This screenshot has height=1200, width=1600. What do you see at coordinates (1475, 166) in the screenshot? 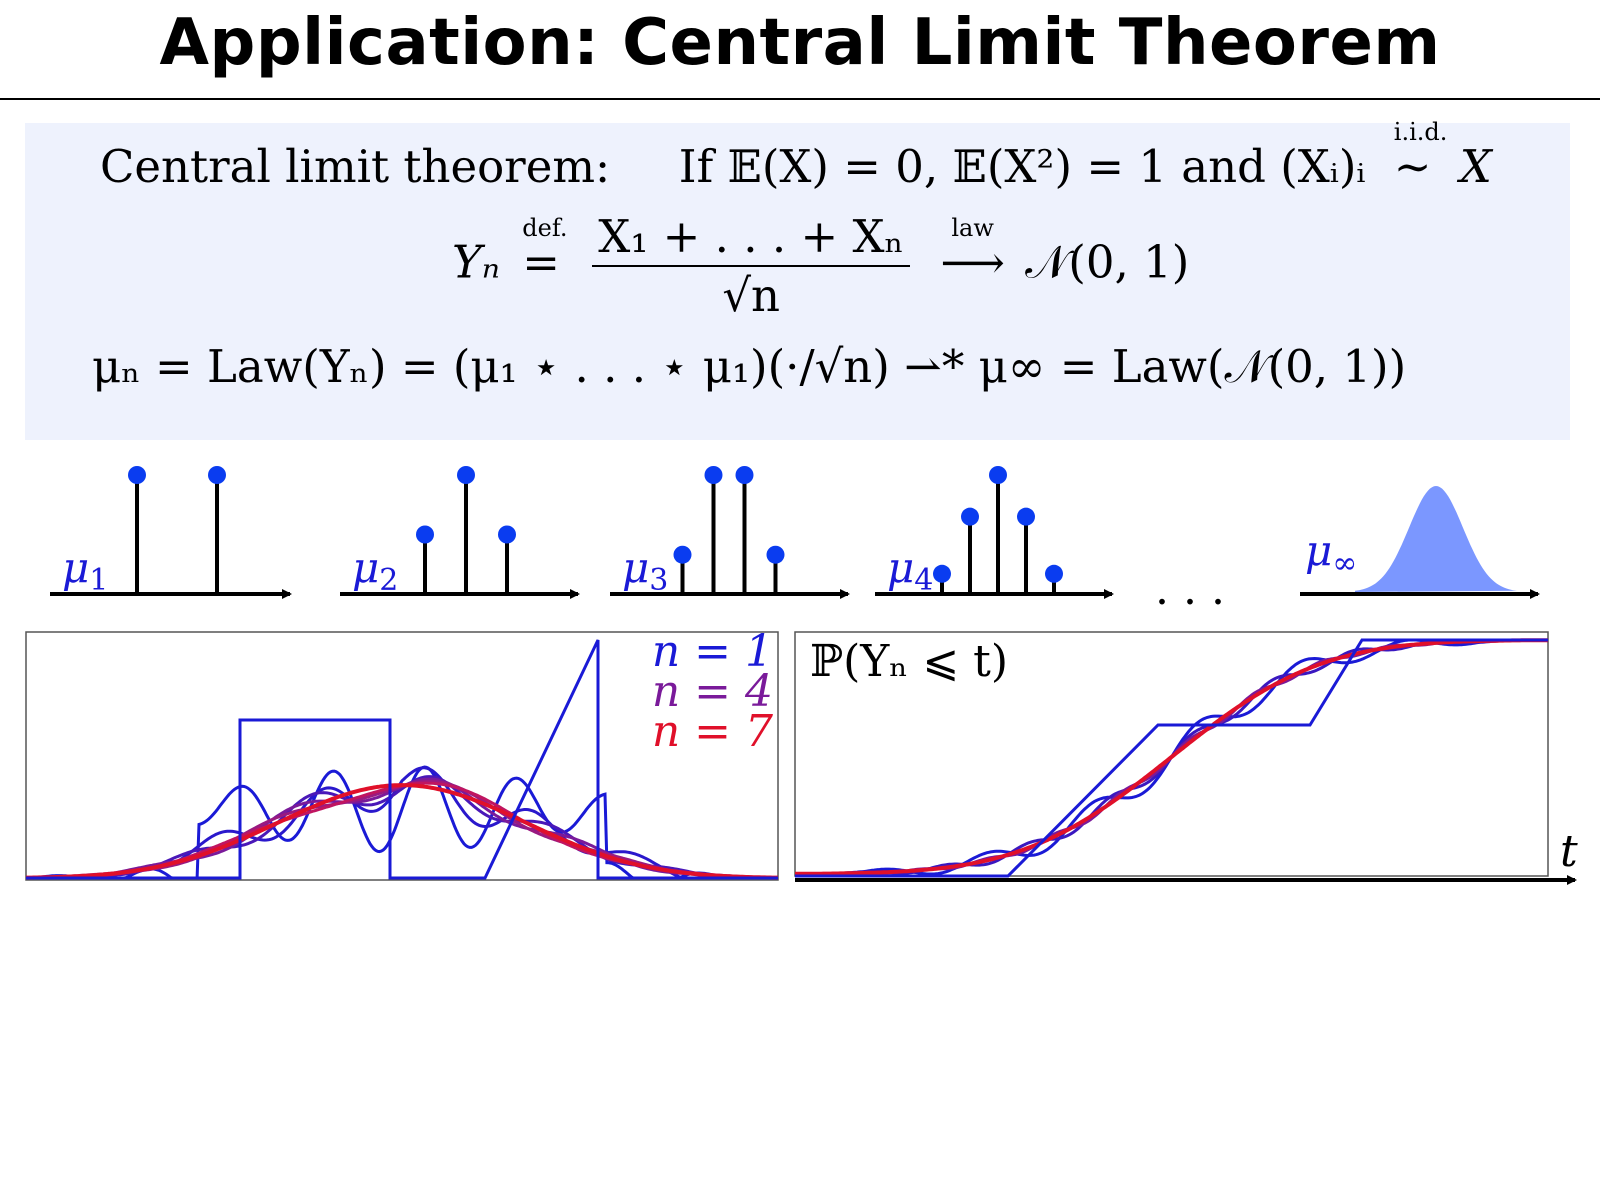
I see `theorem-variable: X` at bounding box center [1475, 166].